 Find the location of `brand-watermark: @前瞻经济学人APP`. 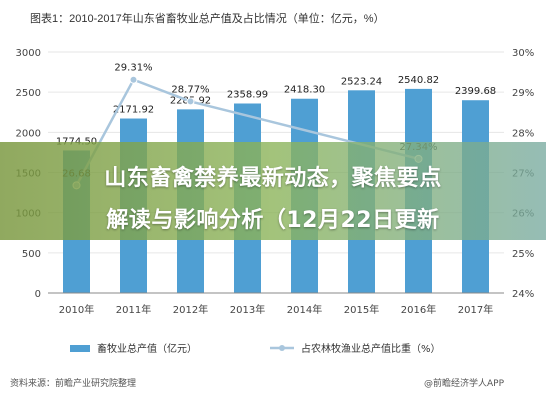

brand-watermark: @前瞻经济学人APP is located at coordinates (464, 383).